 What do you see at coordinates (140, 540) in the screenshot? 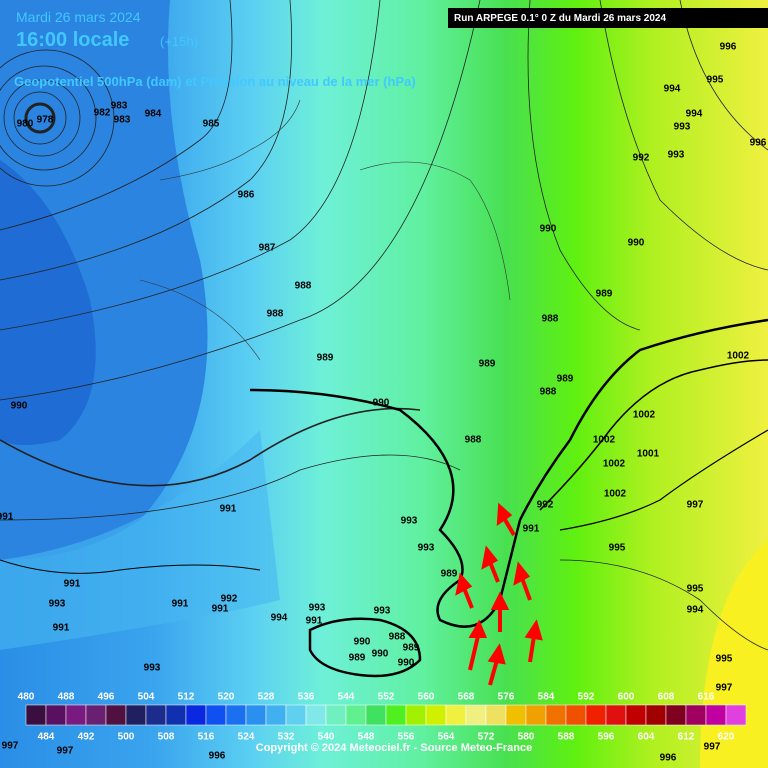
I see `field-light-blue` at bounding box center [140, 540].